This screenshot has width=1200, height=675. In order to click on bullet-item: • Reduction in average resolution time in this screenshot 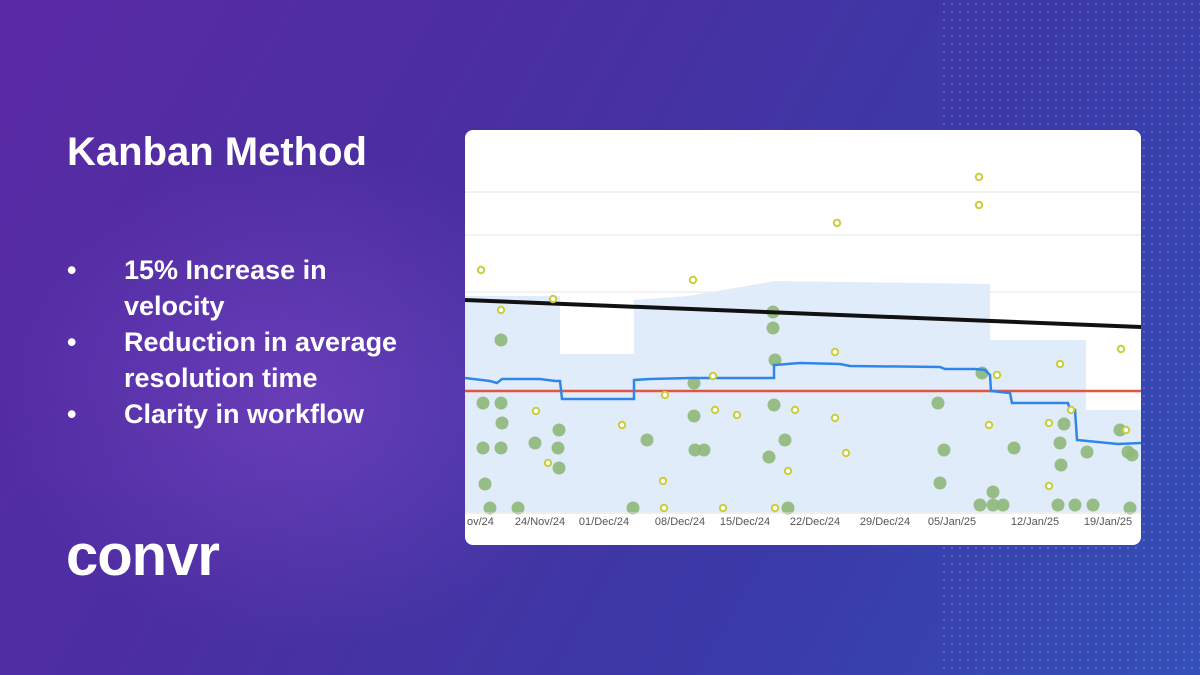, I will do `click(237, 360)`.